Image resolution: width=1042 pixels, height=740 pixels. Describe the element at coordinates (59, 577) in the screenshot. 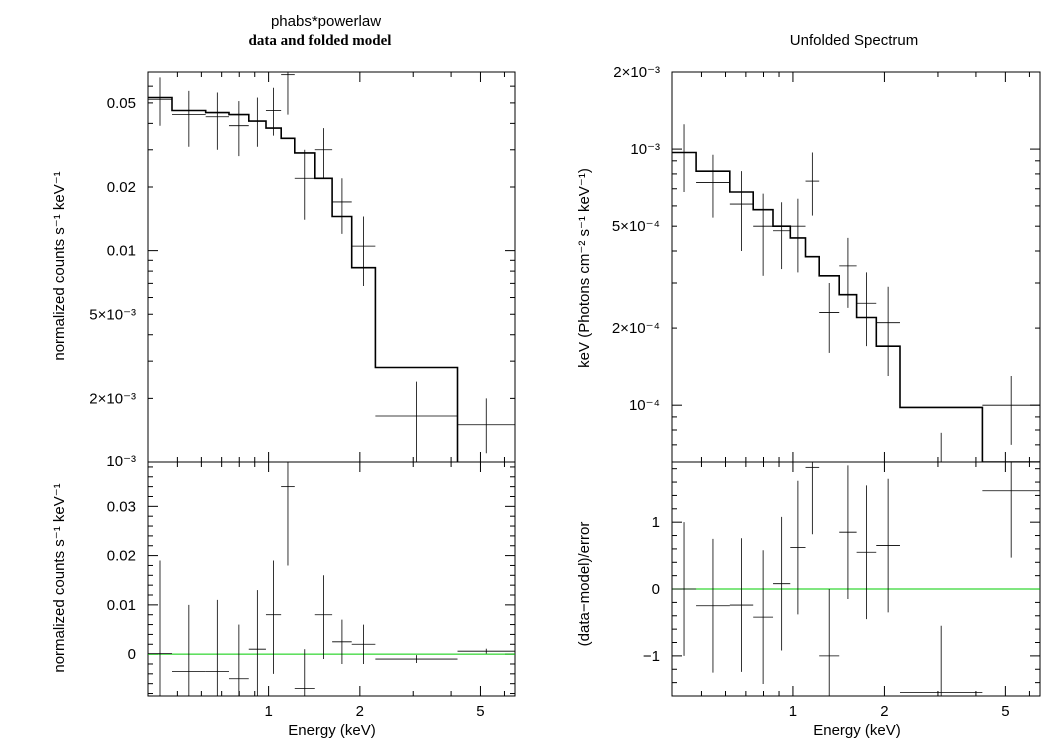

I see `left-bottom-ylabel: normalized counts s⁻¹ keV⁻¹` at that location.